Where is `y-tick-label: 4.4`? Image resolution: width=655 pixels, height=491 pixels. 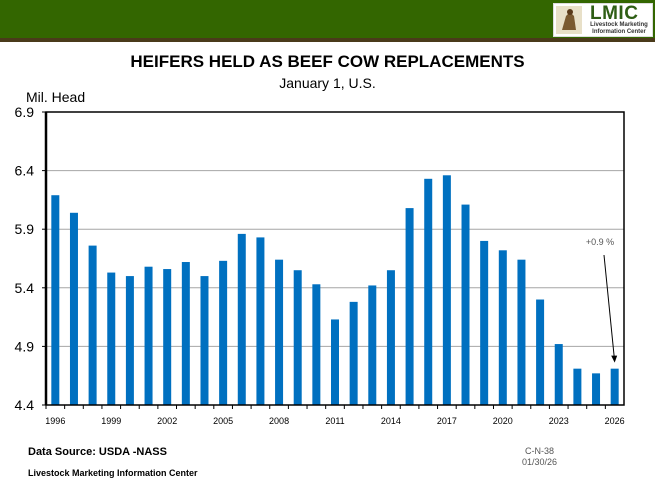 y-tick-label: 4.4 is located at coordinates (25, 405).